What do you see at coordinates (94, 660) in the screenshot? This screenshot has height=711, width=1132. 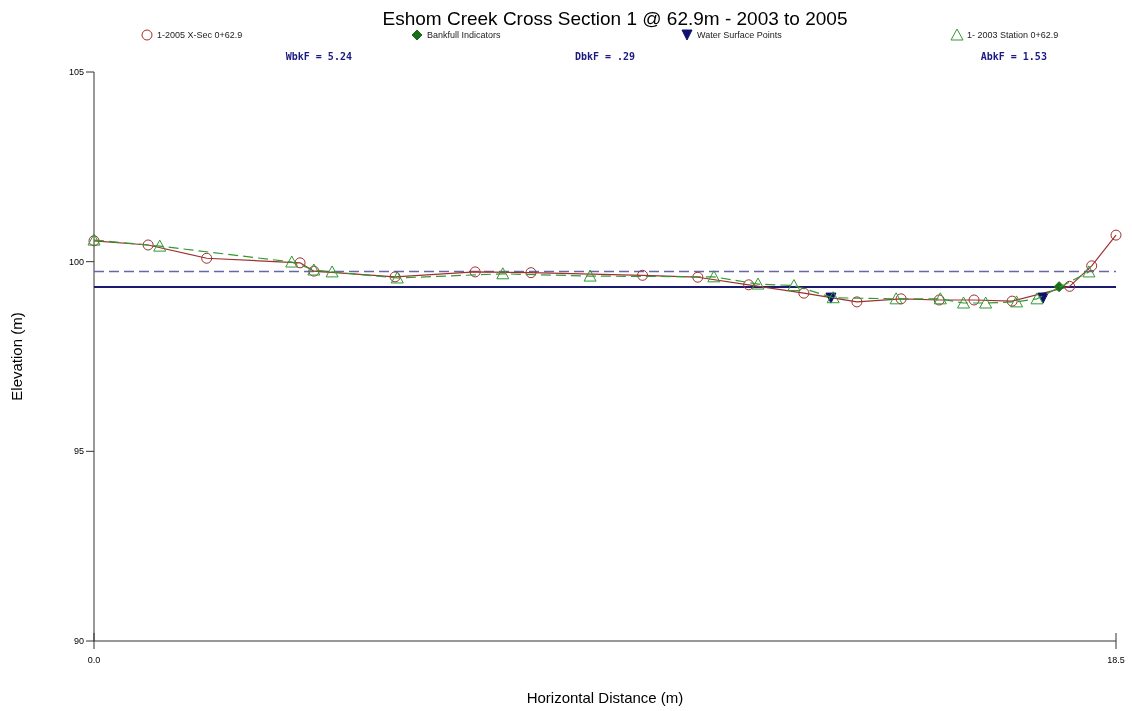 I see `x-tick-label: 0.0` at bounding box center [94, 660].